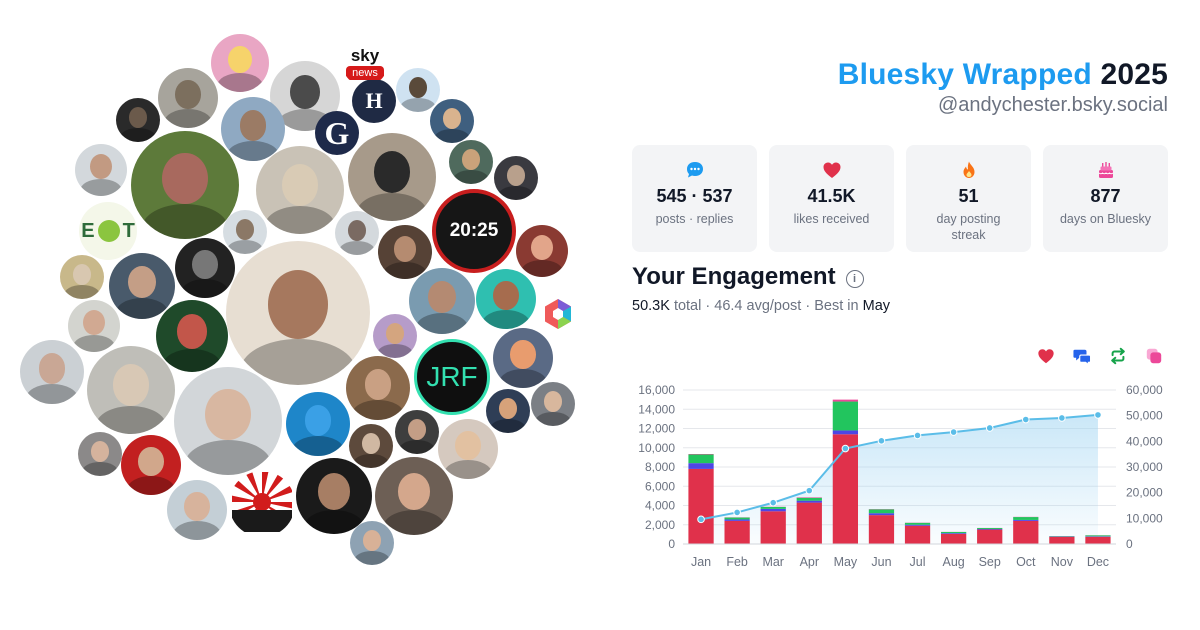 This screenshot has width=1200, height=630. Describe the element at coordinates (964, 74) in the screenshot. I see `brand-title: Bluesky Wrapped` at that location.